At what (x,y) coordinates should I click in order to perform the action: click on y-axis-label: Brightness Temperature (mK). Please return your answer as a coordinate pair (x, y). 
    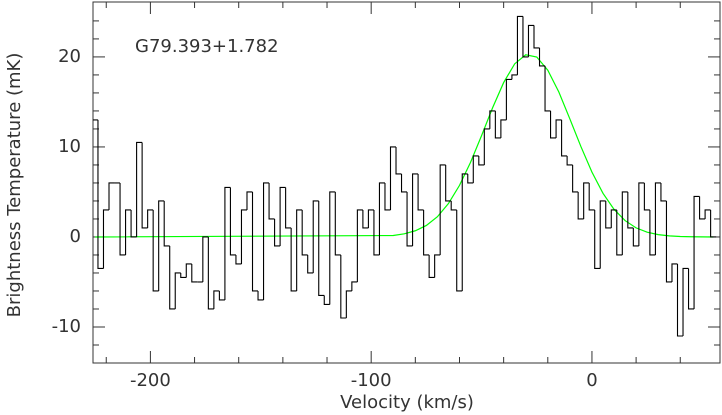
    Looking at the image, I should click on (14, 185).